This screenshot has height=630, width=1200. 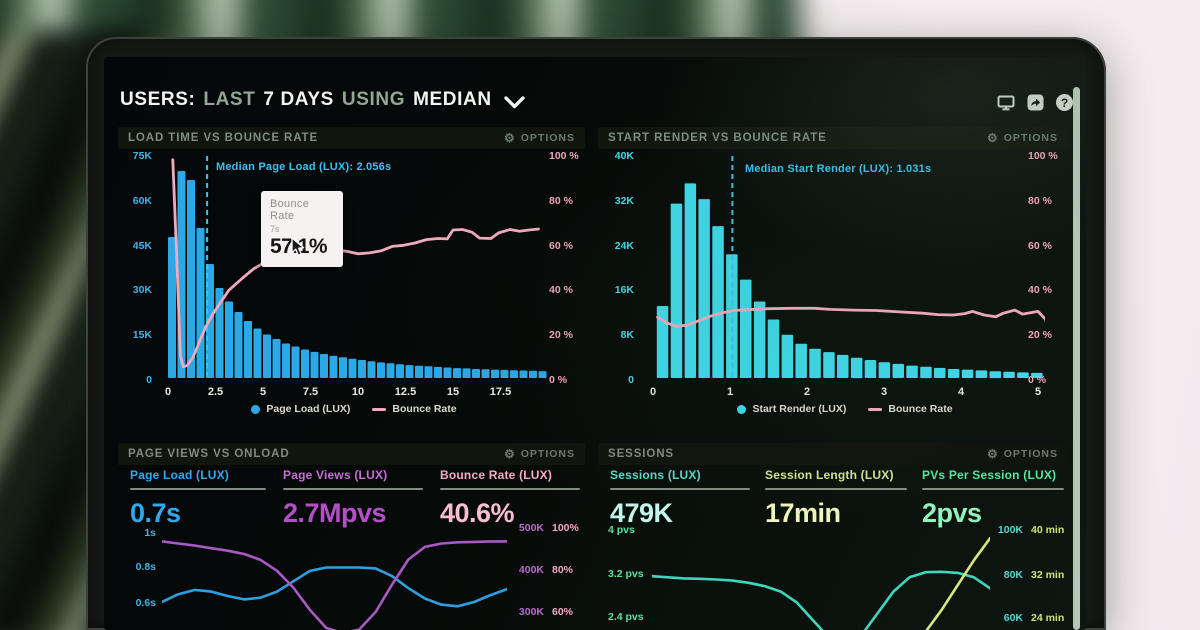 I want to click on mini-axis-left-label: 3.2 pvs, so click(x=626, y=574).